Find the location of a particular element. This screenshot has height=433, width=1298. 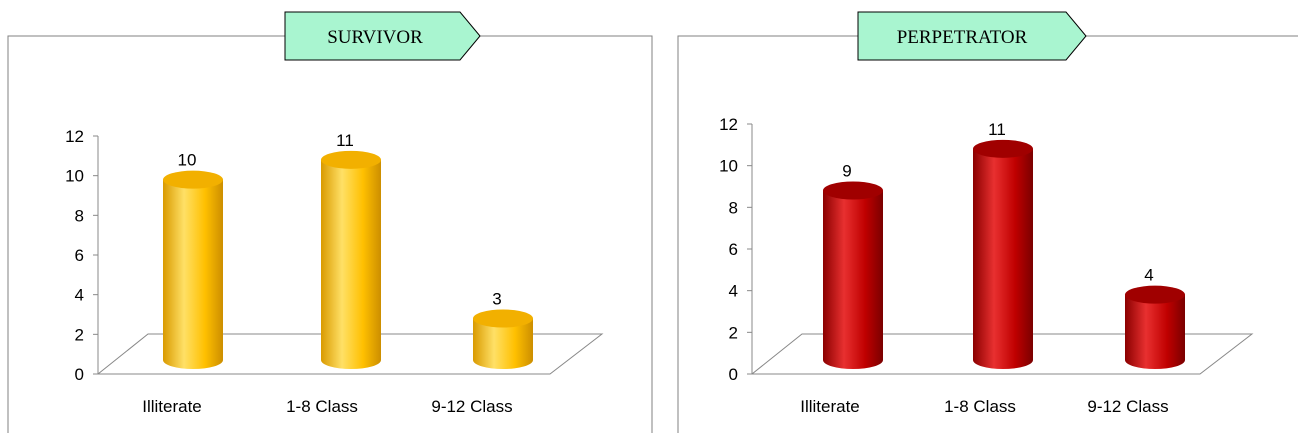

data-label: 9 is located at coordinates (846, 171).